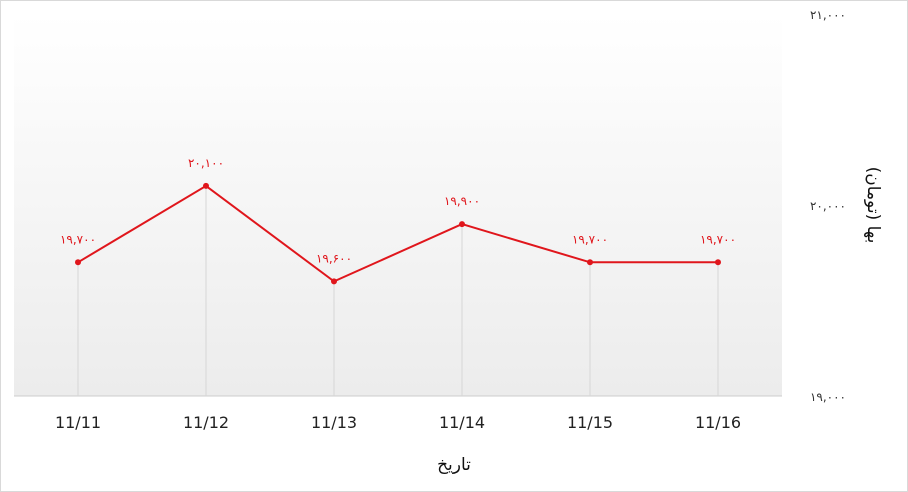 This screenshot has height=492, width=908. What do you see at coordinates (206, 163) in the screenshot?
I see `data-label: ۲۰,۱۰۰` at bounding box center [206, 163].